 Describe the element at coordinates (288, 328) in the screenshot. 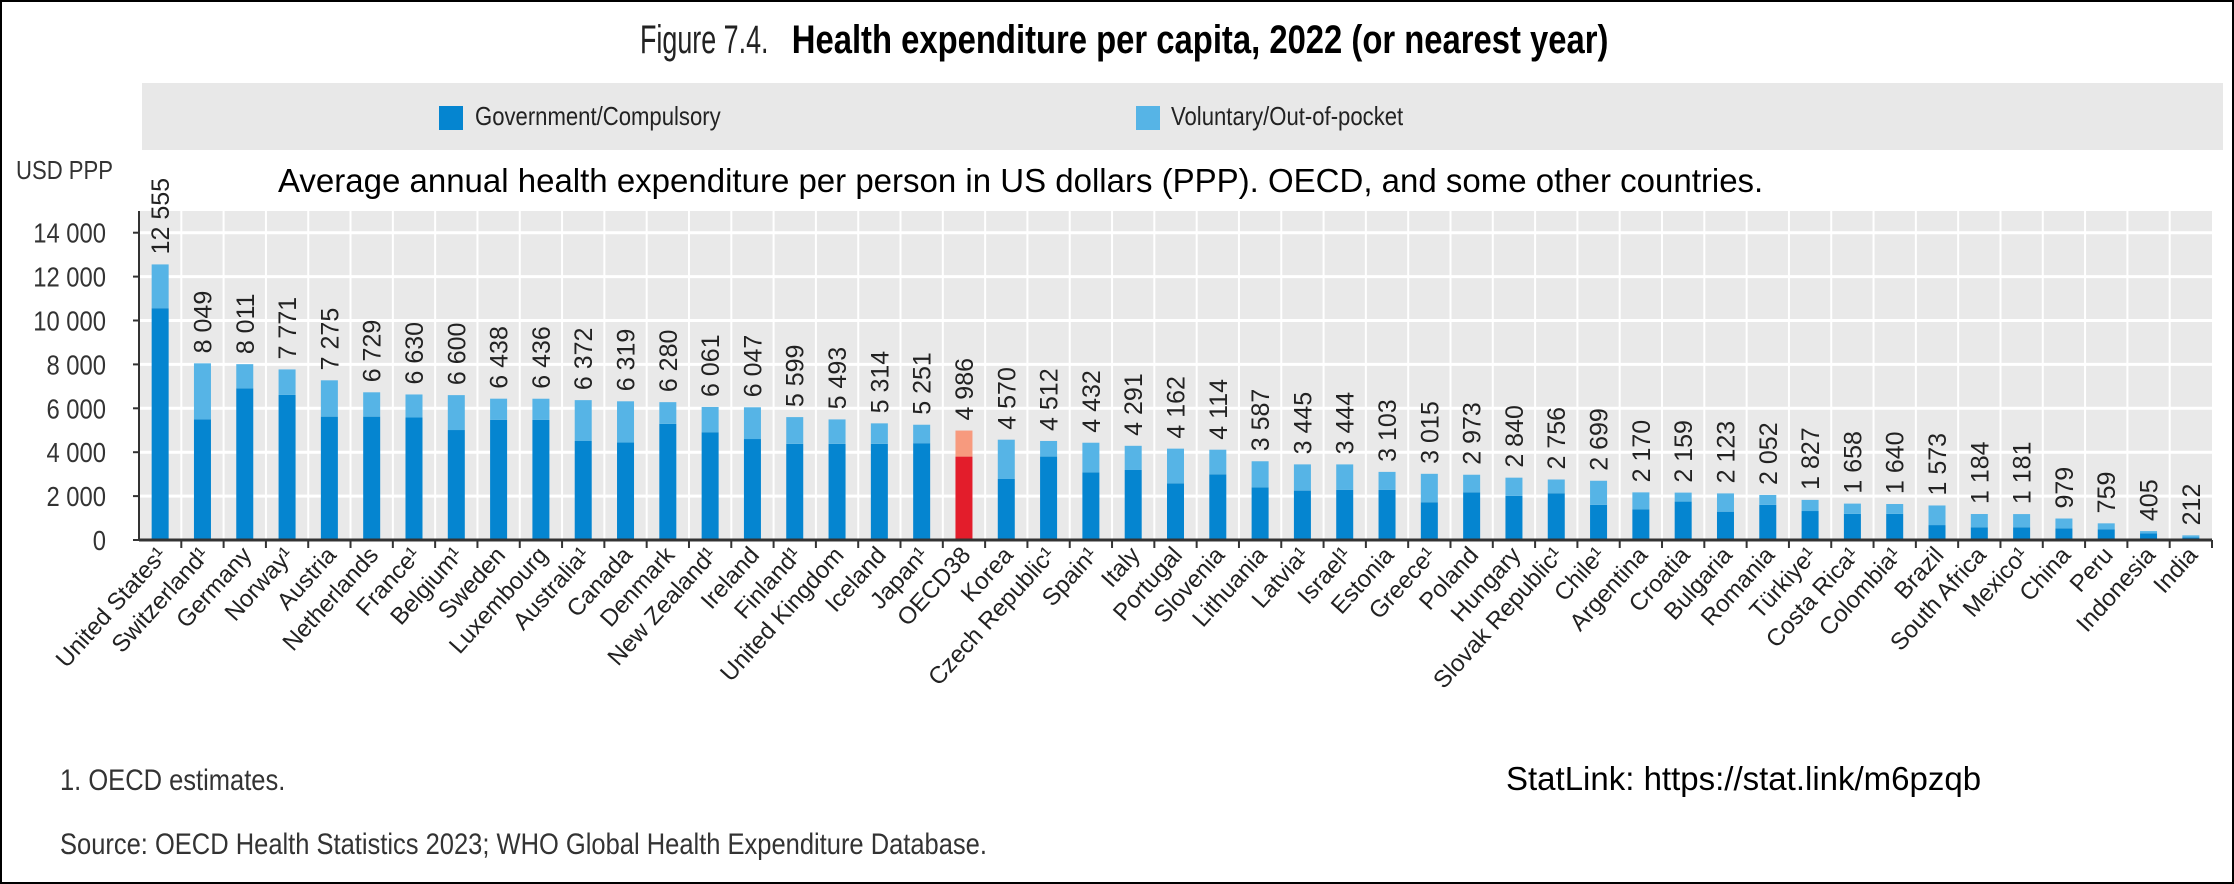

I see `value-label: 7 771` at that location.